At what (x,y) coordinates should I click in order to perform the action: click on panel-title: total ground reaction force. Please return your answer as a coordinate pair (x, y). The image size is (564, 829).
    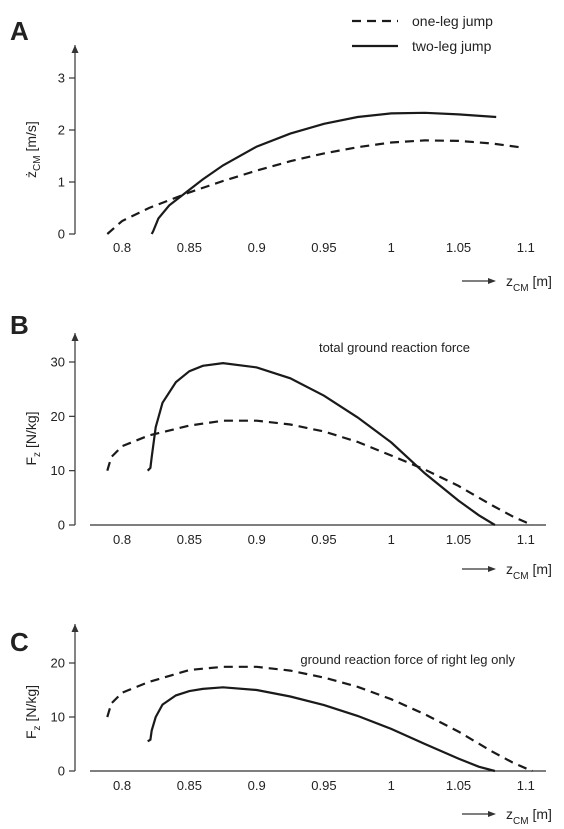
    Looking at the image, I should click on (394, 347).